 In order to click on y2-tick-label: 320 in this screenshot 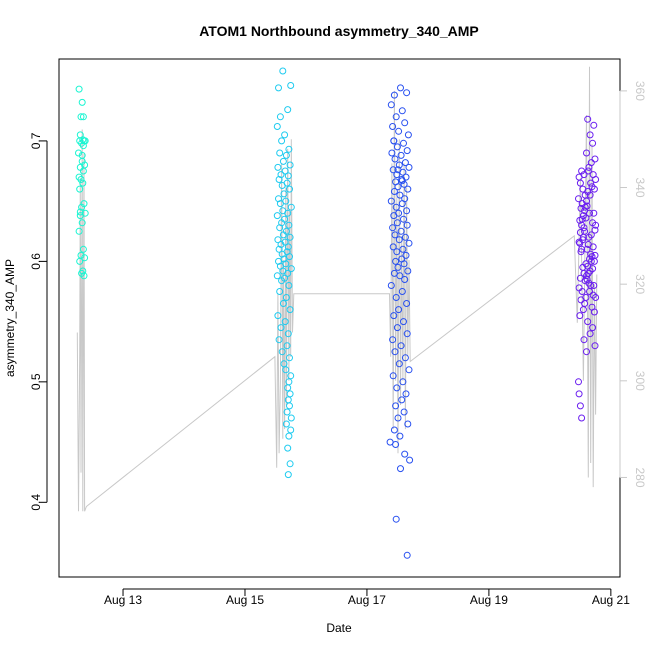, I will do `click(640, 284)`.